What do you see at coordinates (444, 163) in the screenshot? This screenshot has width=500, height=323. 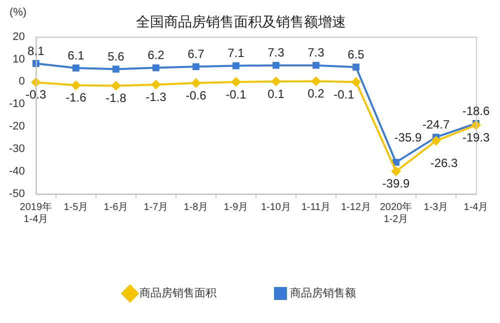 I see `data-label: -26.3` at bounding box center [444, 163].